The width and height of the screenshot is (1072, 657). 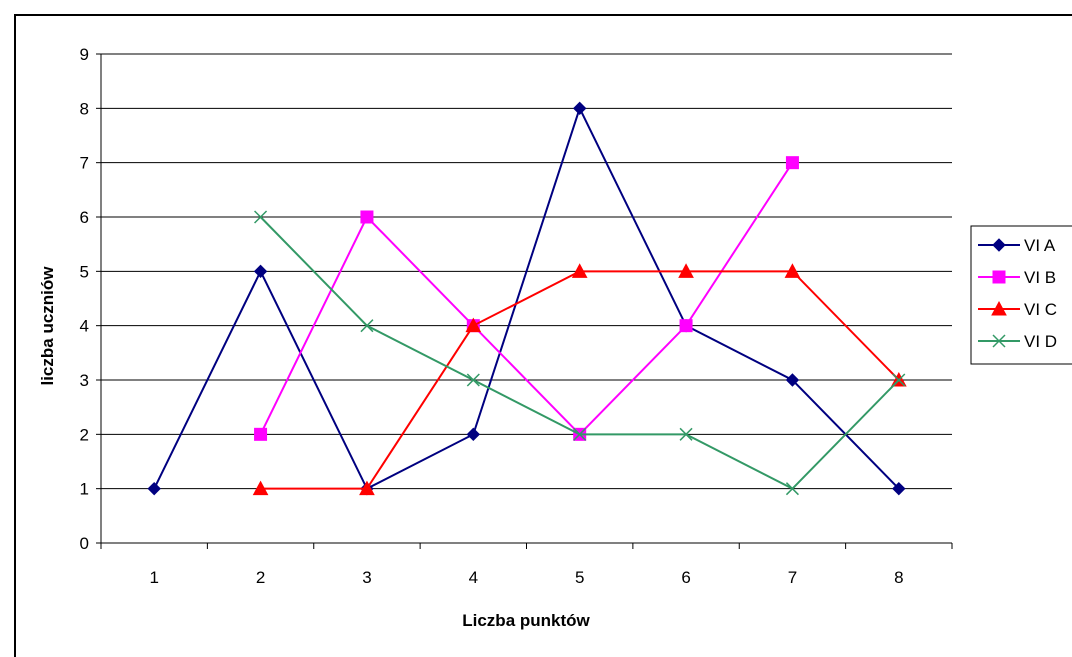 What do you see at coordinates (473, 577) in the screenshot?
I see `x-tick-label: 4` at bounding box center [473, 577].